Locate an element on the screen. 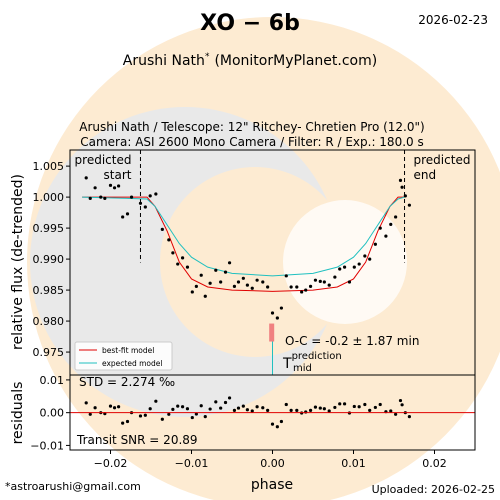  residual-y-tick-label: −0.01 is located at coordinates (47, 445).